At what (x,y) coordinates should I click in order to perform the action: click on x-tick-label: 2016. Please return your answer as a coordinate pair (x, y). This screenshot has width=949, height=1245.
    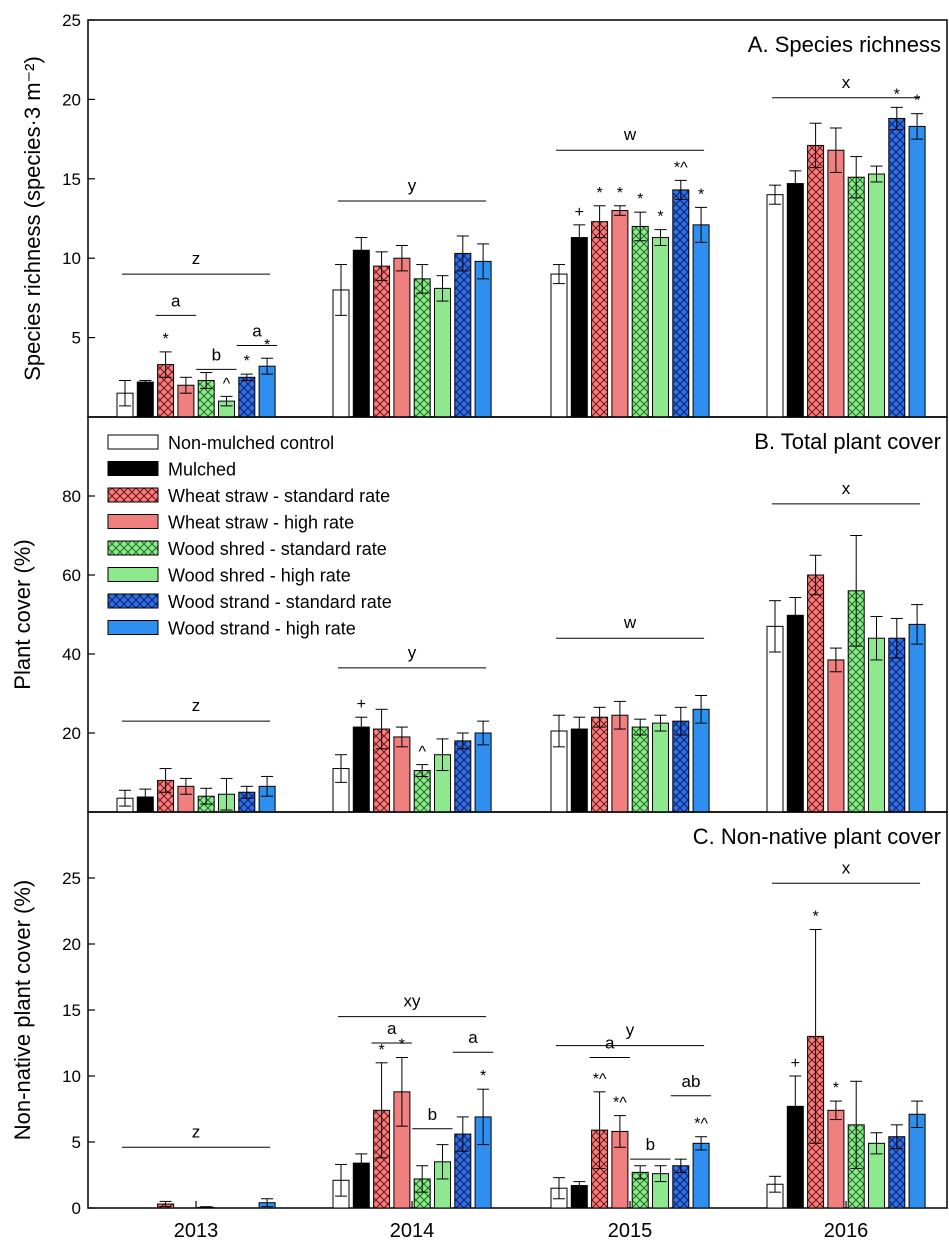
    Looking at the image, I should click on (846, 1231).